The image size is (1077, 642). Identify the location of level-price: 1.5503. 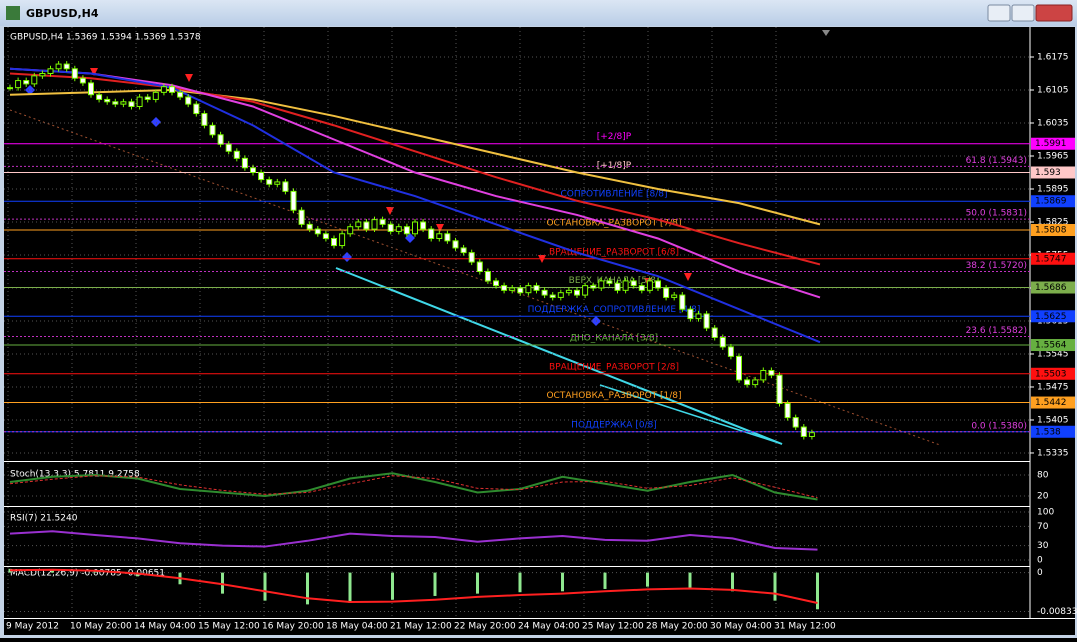
(1051, 374).